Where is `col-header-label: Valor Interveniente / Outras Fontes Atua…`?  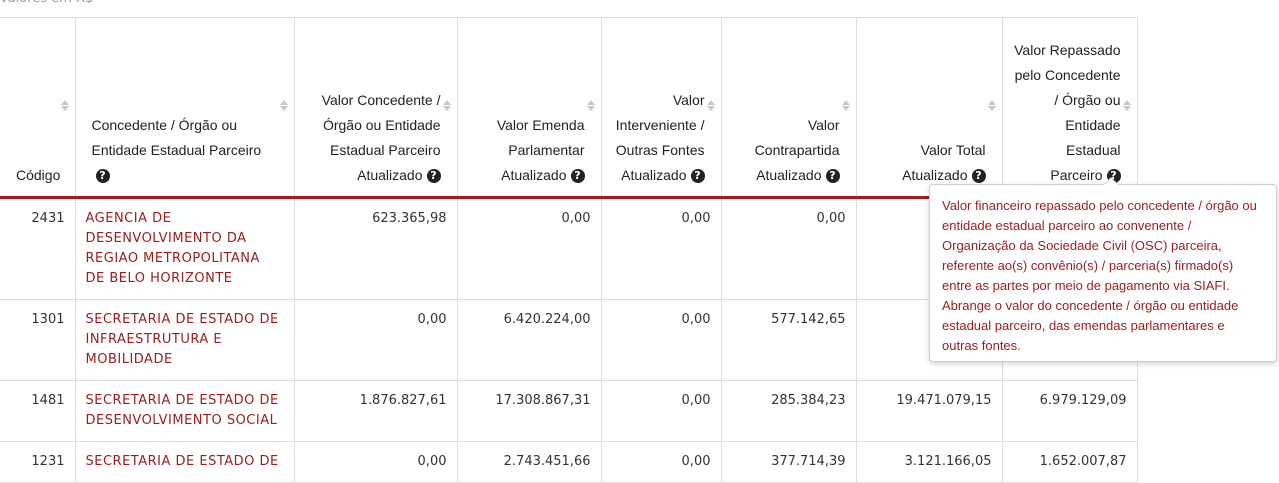
col-header-label: Valor Interveniente / Outras Fontes Atua… is located at coordinates (660, 137).